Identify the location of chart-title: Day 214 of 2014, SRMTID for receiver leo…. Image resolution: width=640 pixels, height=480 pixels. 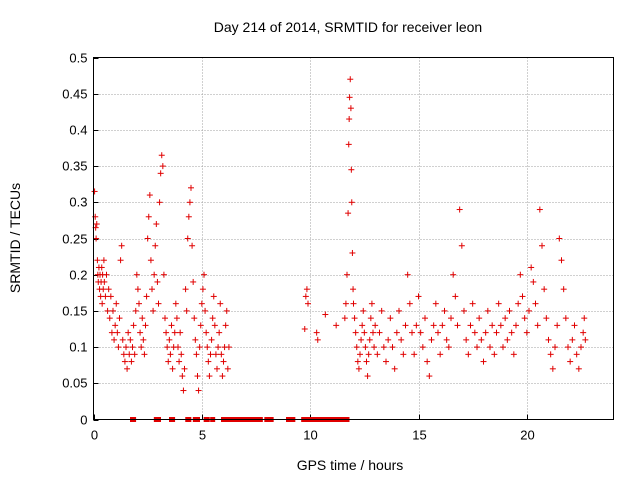
(348, 27).